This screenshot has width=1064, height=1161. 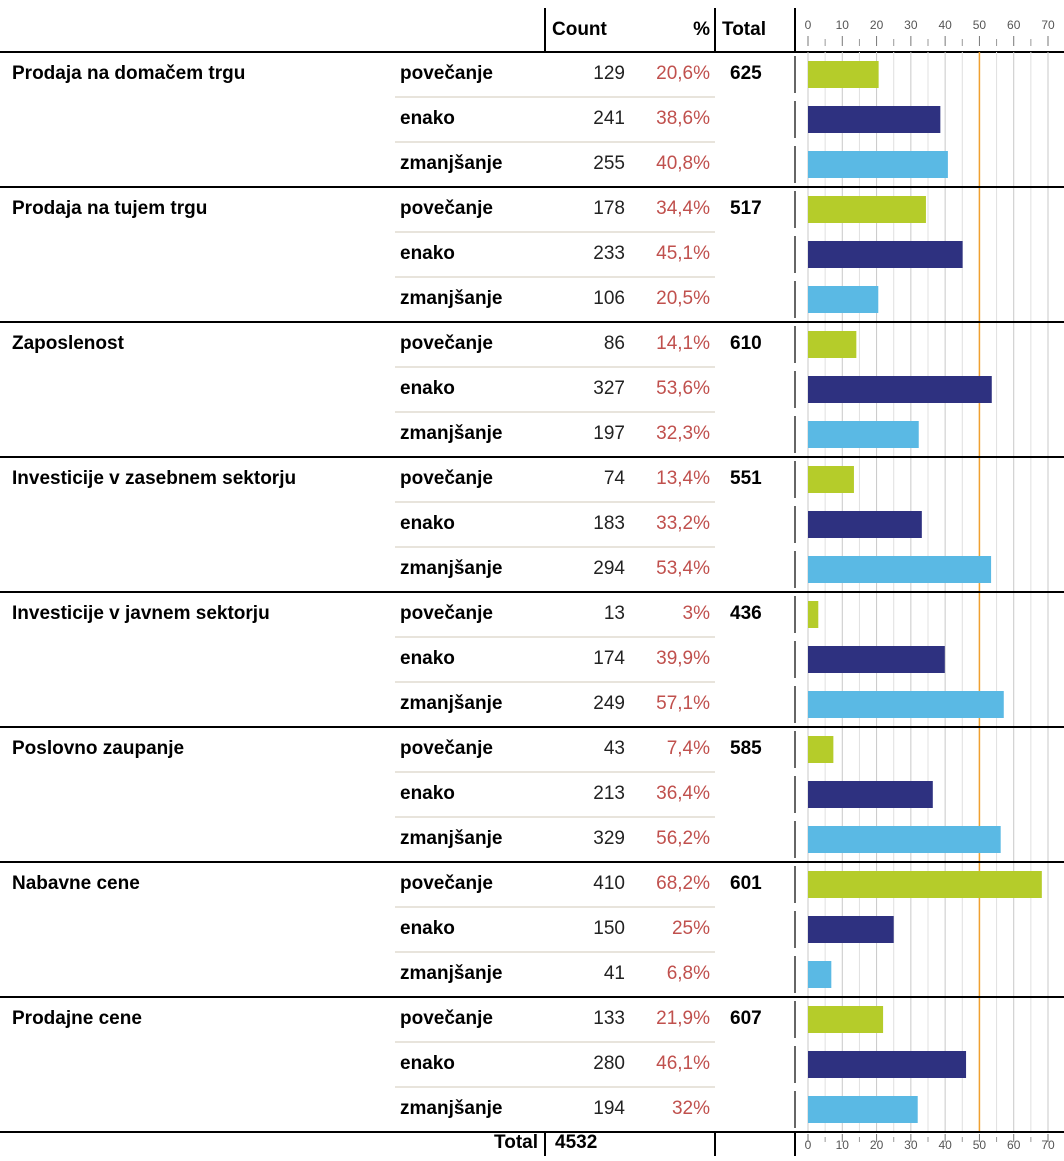 What do you see at coordinates (609, 253) in the screenshot?
I see `count: 233` at bounding box center [609, 253].